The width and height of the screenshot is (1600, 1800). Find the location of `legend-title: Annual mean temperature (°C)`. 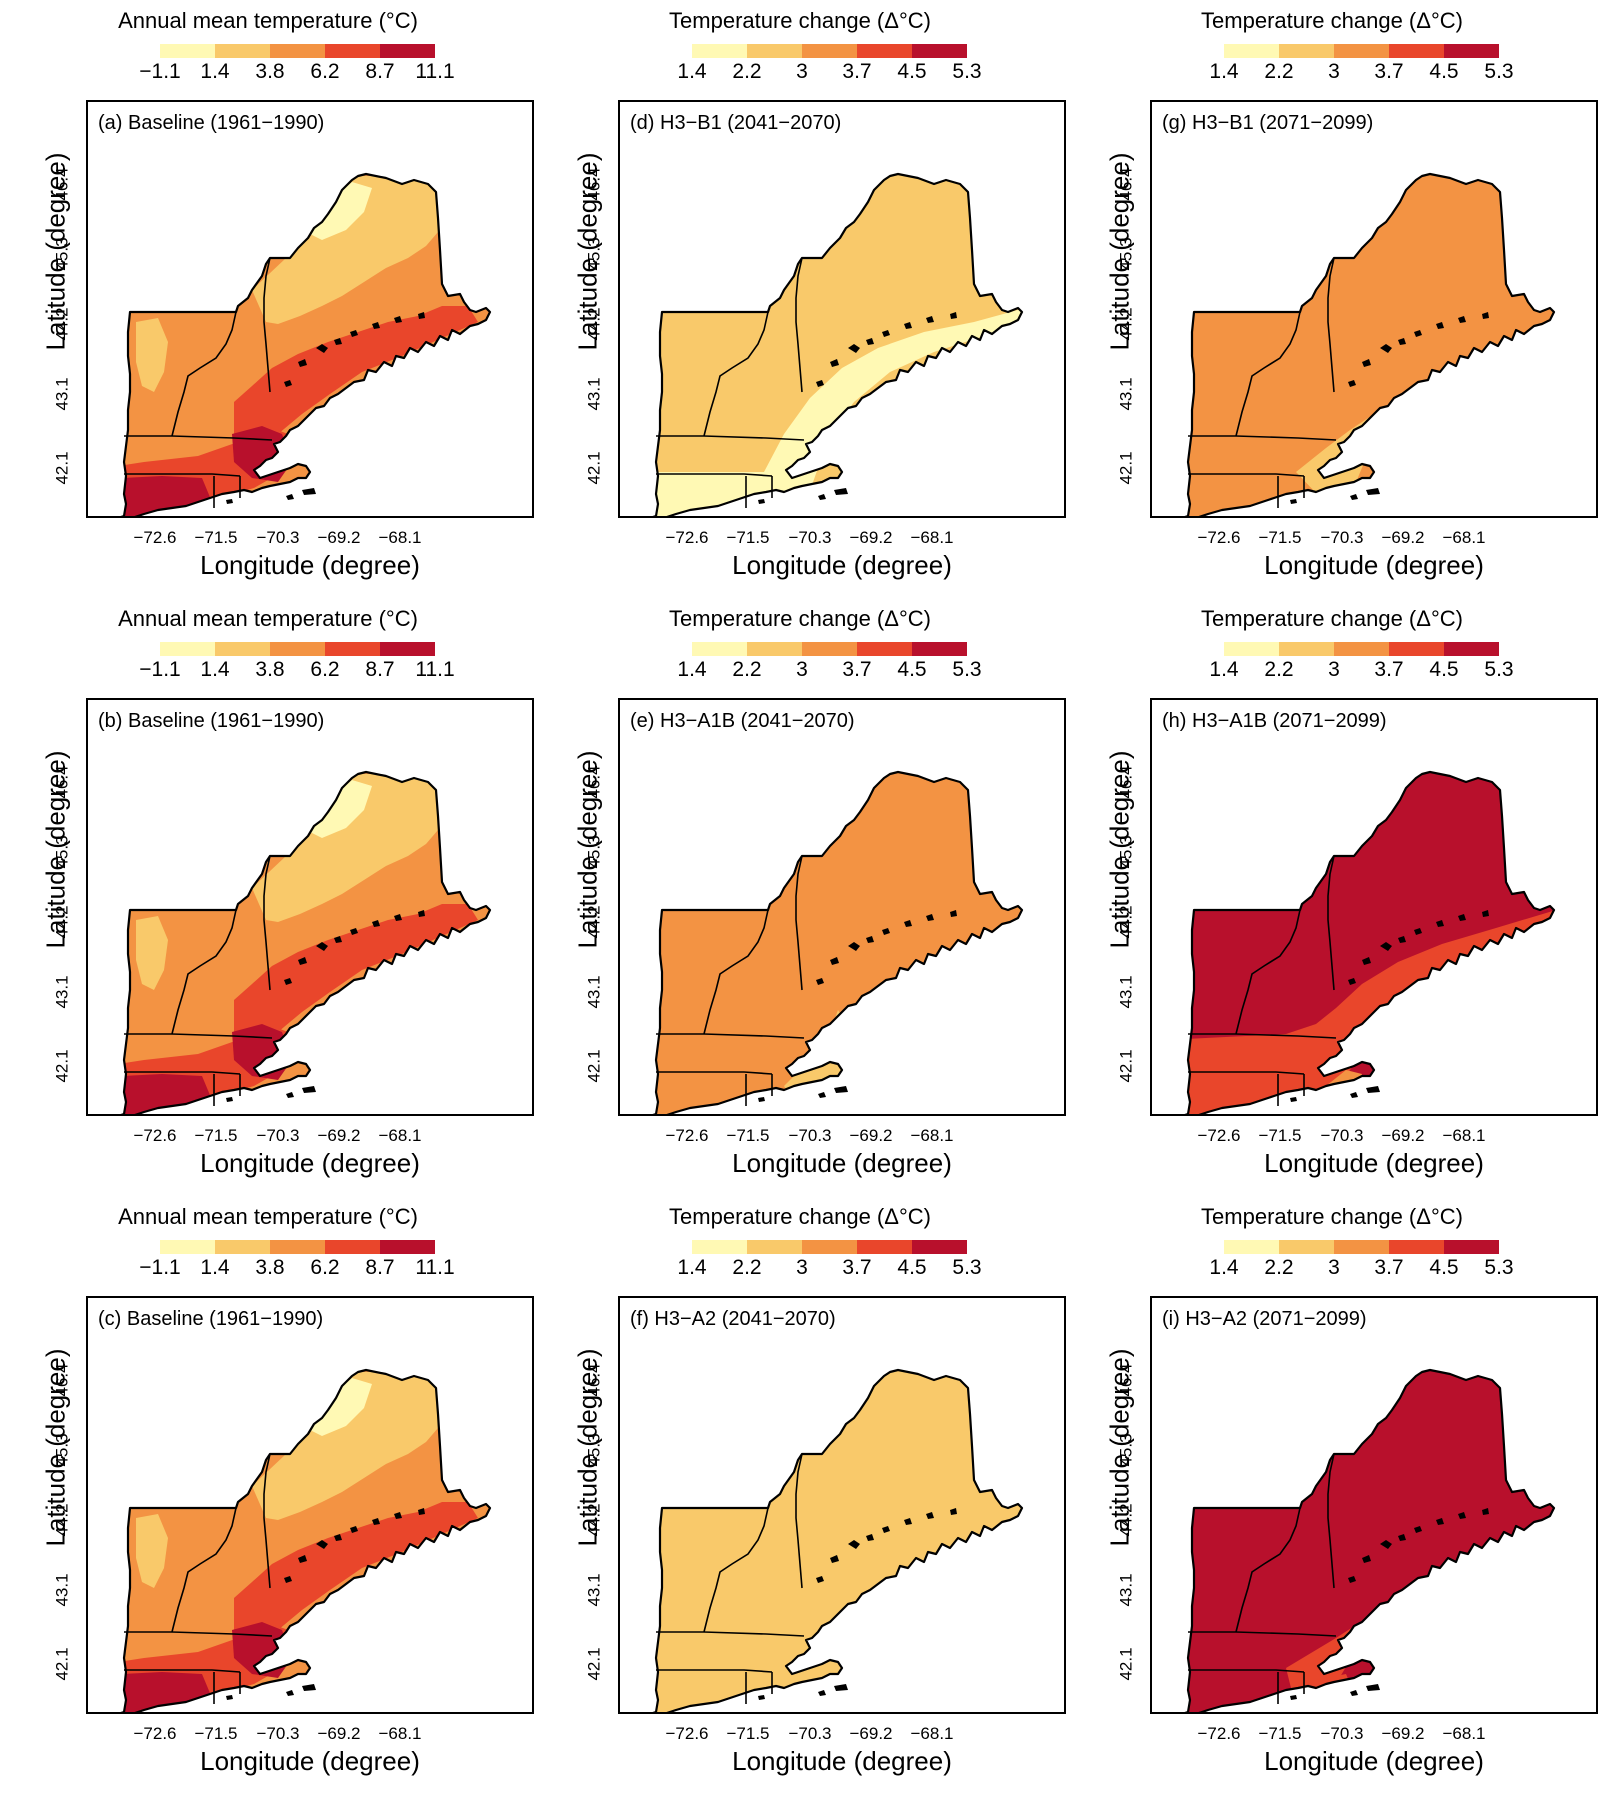

legend-title: Annual mean temperature (°C) is located at coordinates (268, 1216).